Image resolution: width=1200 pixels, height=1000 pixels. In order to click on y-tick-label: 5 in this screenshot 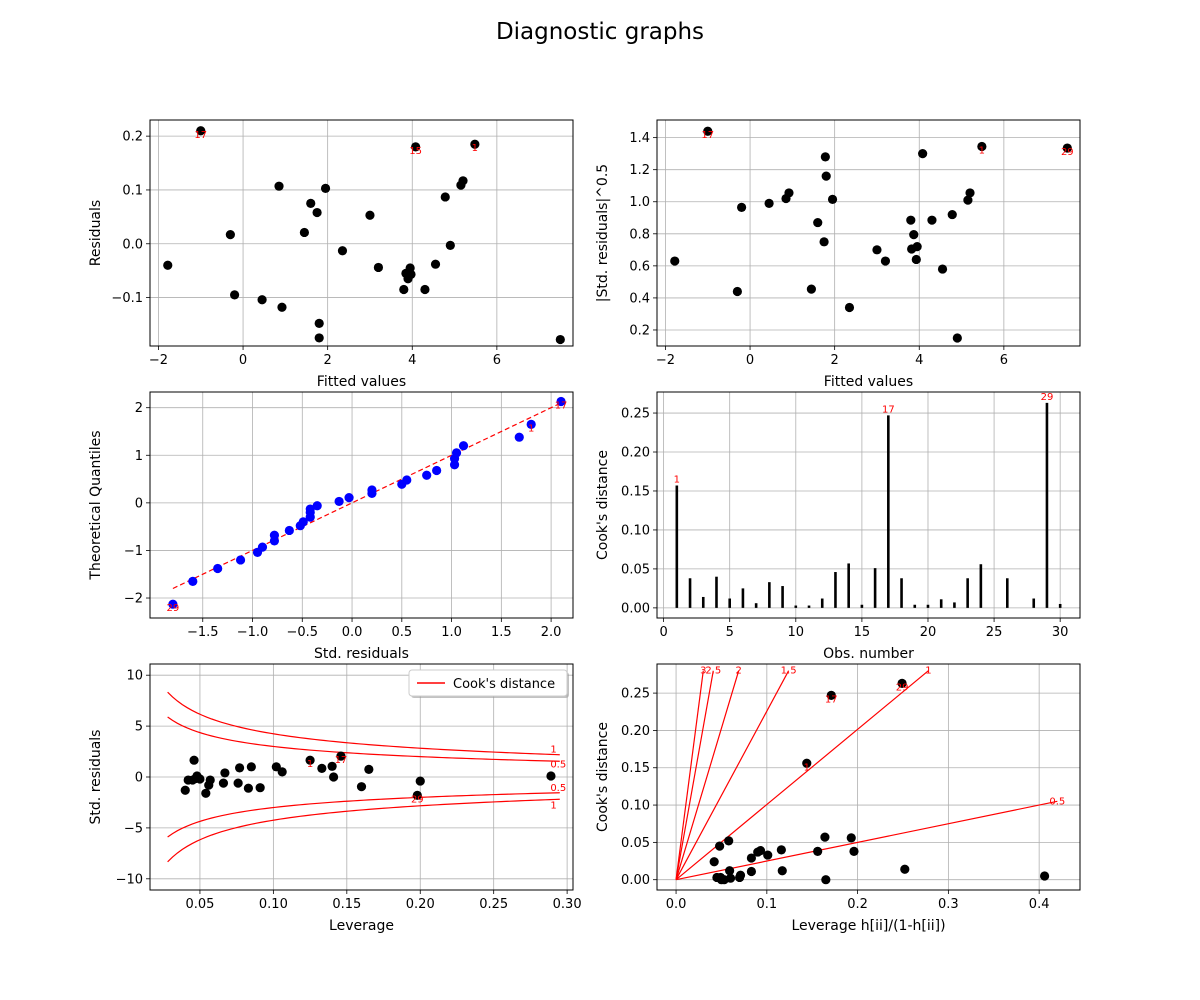, I will do `click(139, 727)`.